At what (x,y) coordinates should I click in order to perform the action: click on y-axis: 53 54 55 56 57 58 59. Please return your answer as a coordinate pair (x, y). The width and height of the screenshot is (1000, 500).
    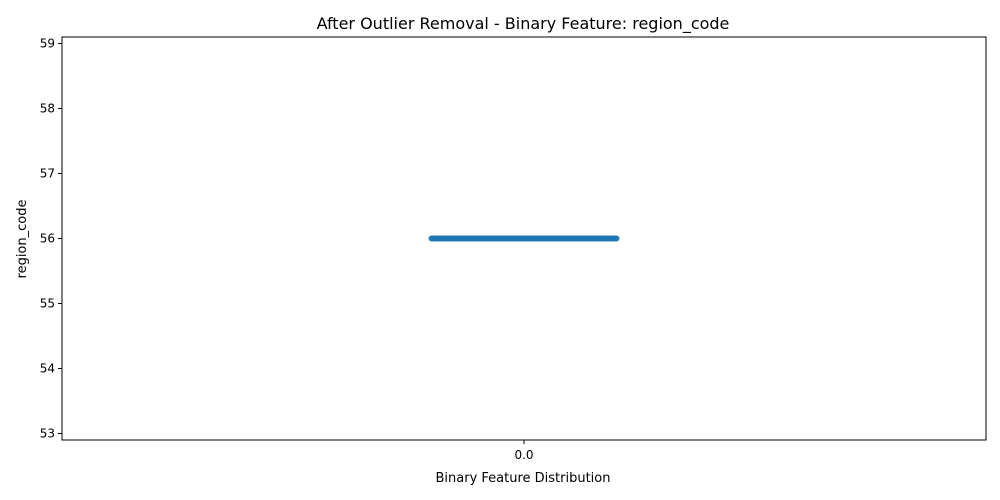
    Looking at the image, I should click on (51, 239).